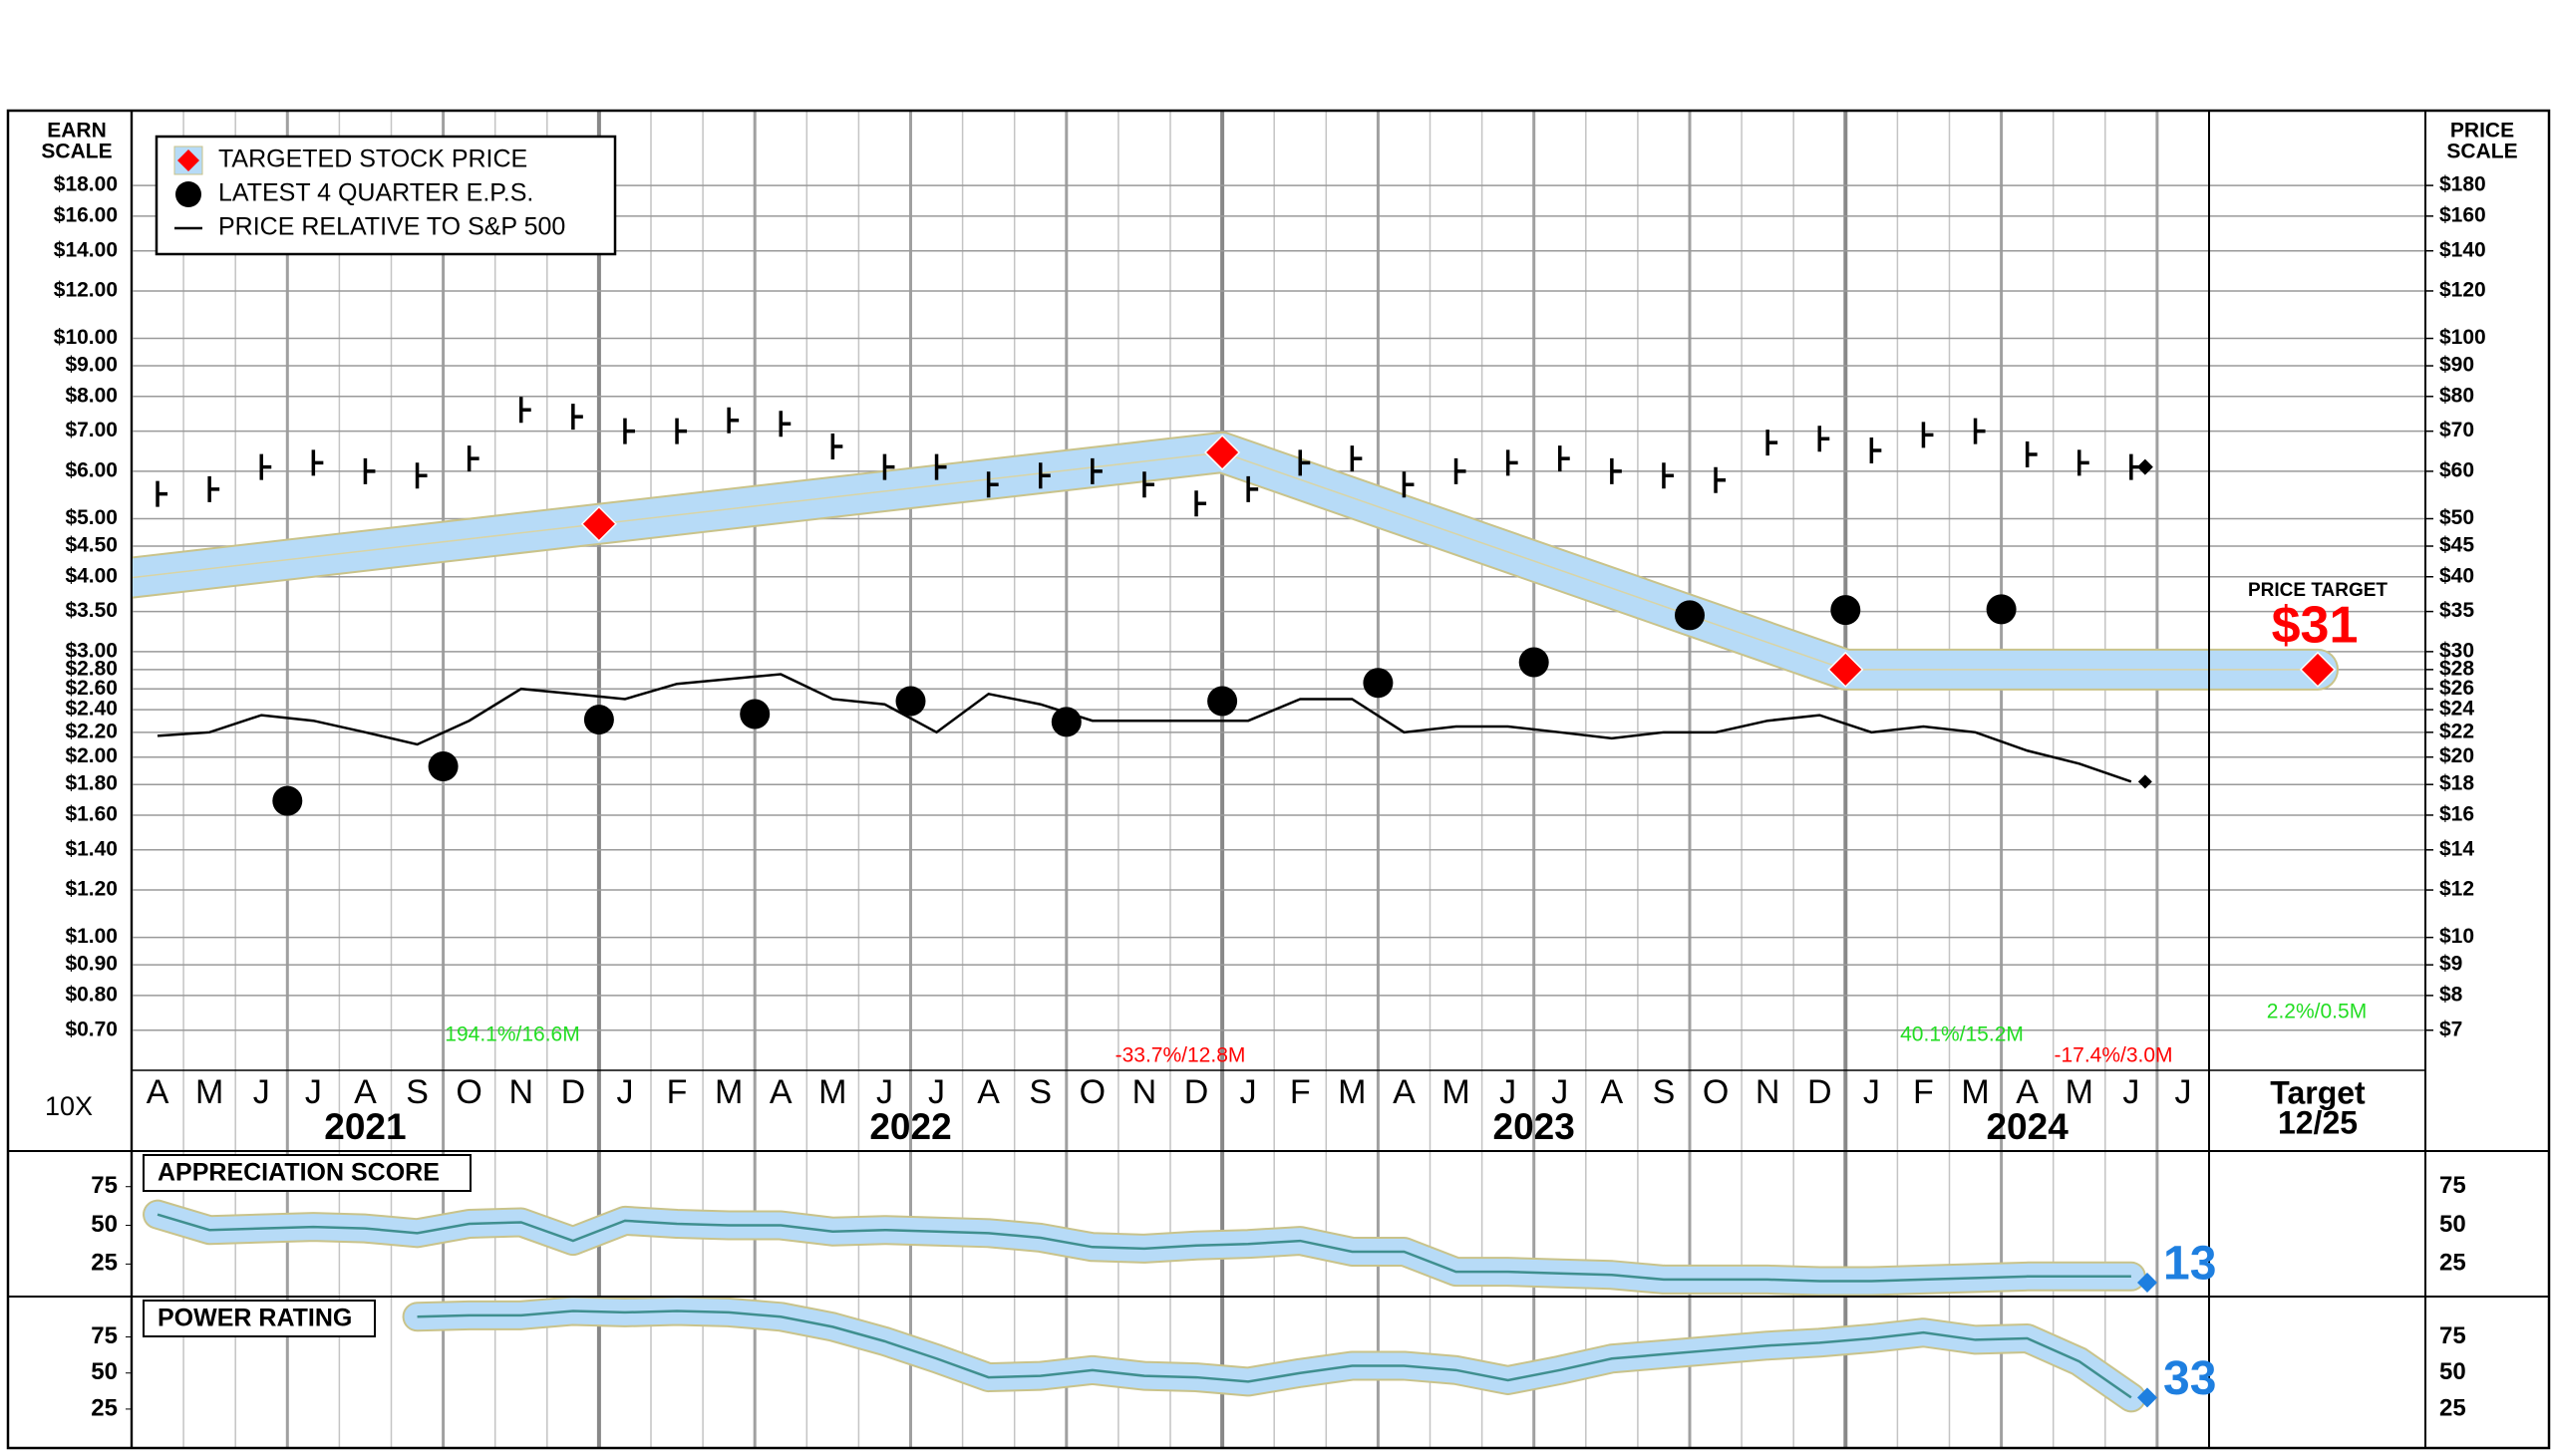  I want to click on year-label: 2023, so click(1534, 1127).